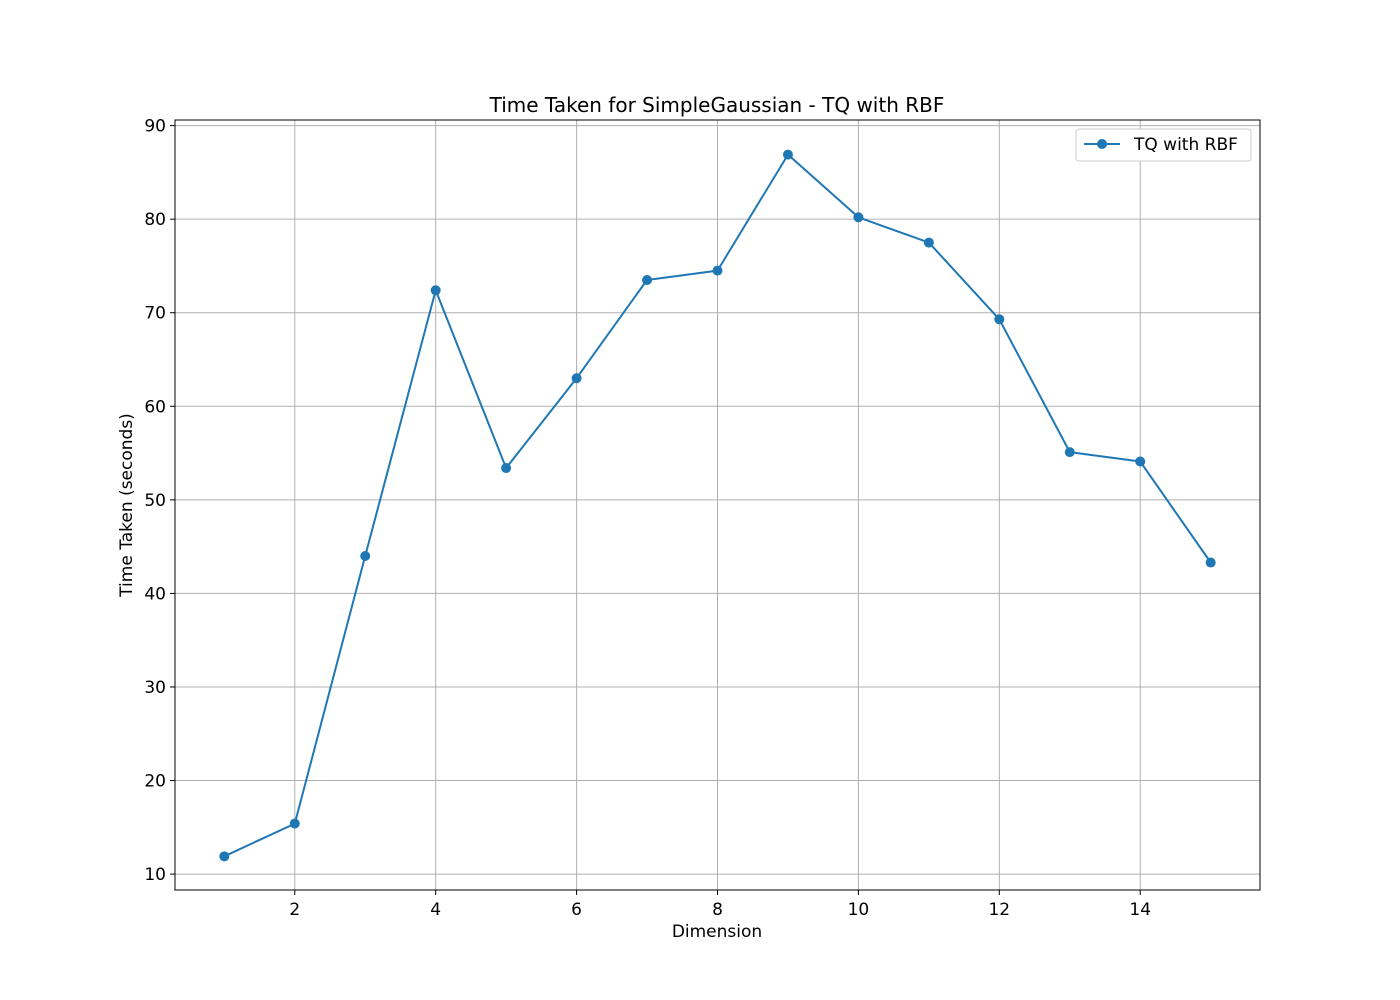 Image resolution: width=1400 pixels, height=1000 pixels. What do you see at coordinates (155, 501) in the screenshot?
I see `y-tick-label: 50` at bounding box center [155, 501].